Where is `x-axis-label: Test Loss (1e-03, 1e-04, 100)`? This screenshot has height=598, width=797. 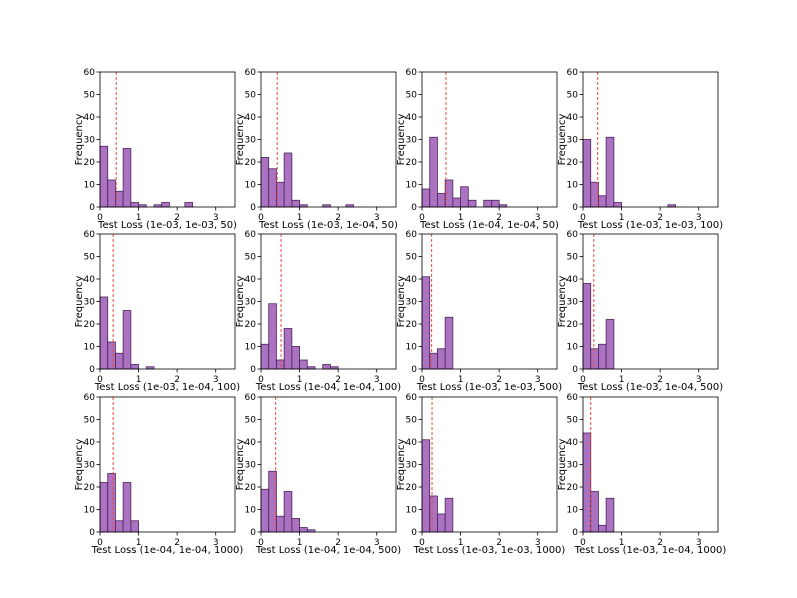 x-axis-label: Test Loss (1e-03, 1e-04, 100) is located at coordinates (167, 387).